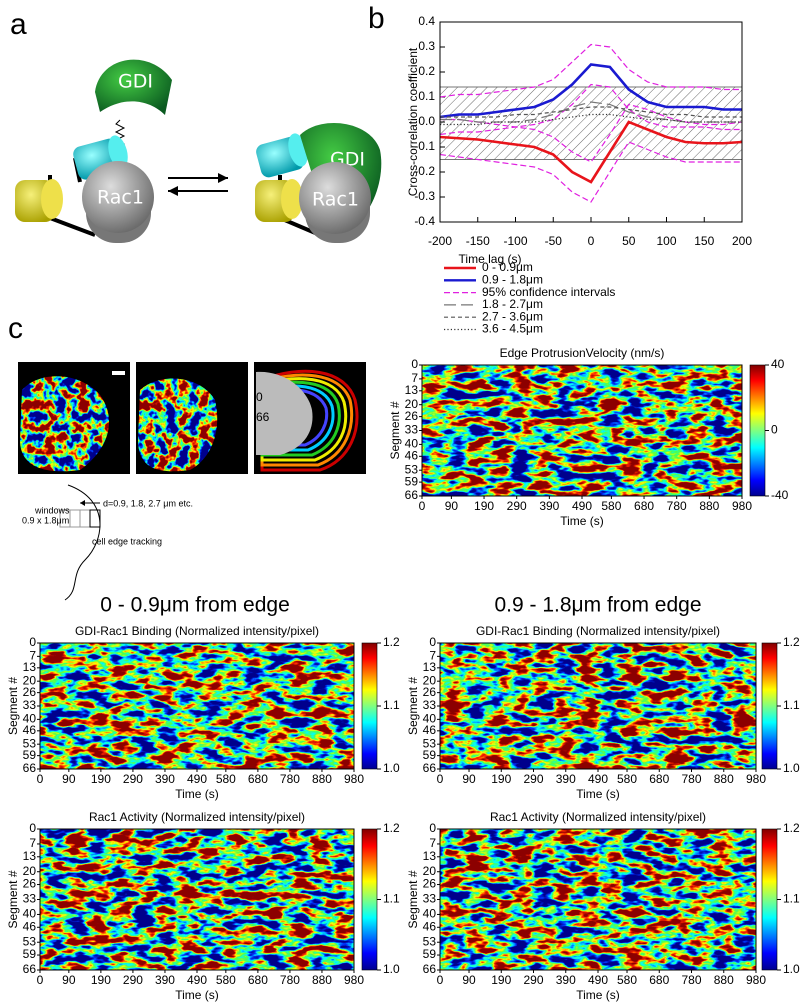 This screenshot has width=800, height=1006. I want to click on plot-frame, so click(591, 122).